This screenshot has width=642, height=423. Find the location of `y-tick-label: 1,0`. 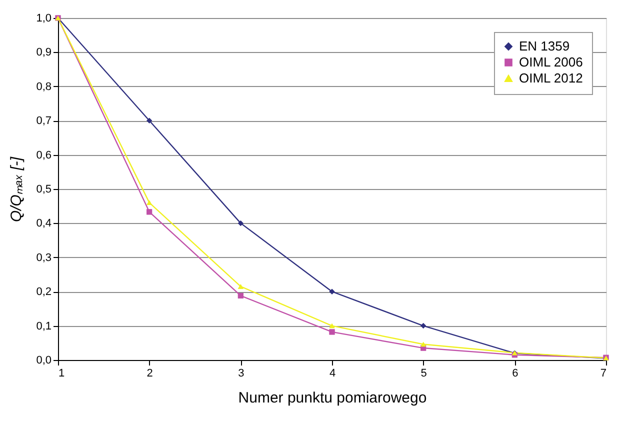

y-tick-label: 1,0 is located at coordinates (44, 18).